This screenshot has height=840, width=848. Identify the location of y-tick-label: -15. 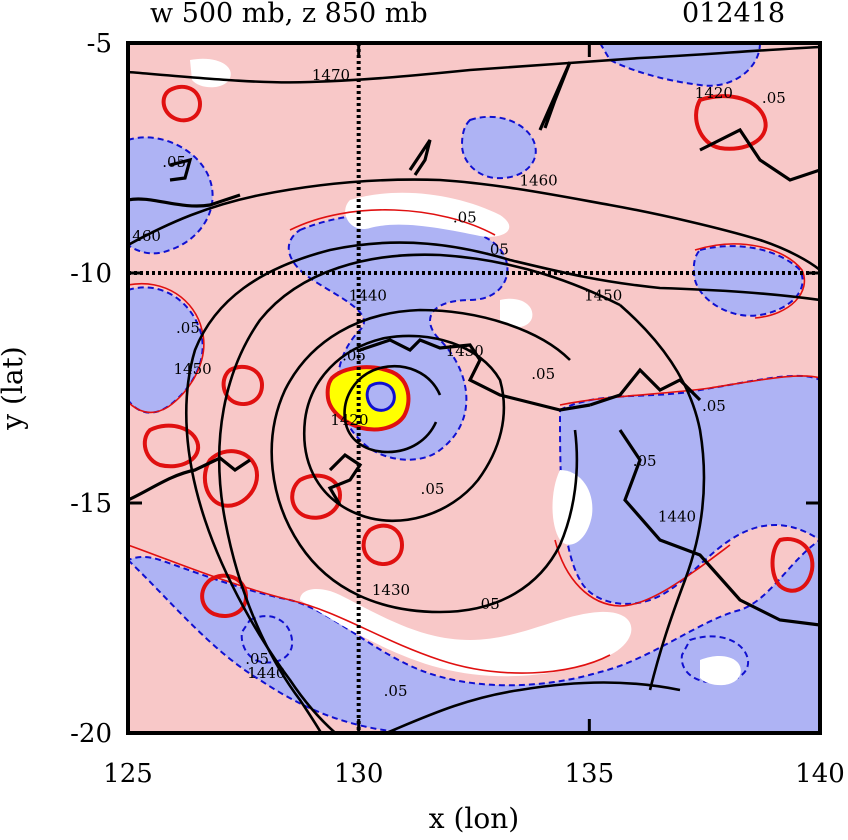
(91, 504).